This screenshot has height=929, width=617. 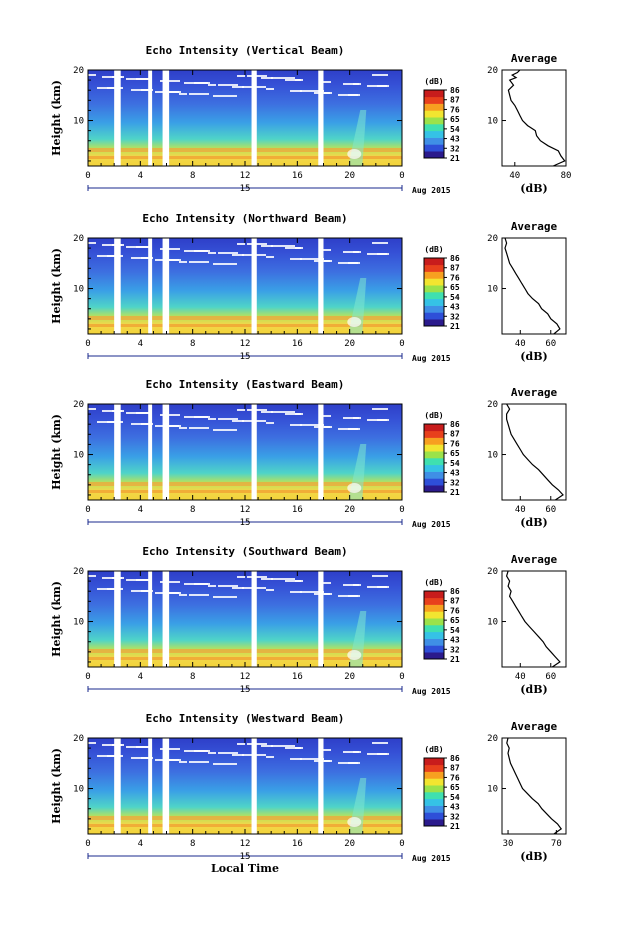 What do you see at coordinates (455, 473) in the screenshot?
I see `colorbar-tick-label: 43` at bounding box center [455, 473].